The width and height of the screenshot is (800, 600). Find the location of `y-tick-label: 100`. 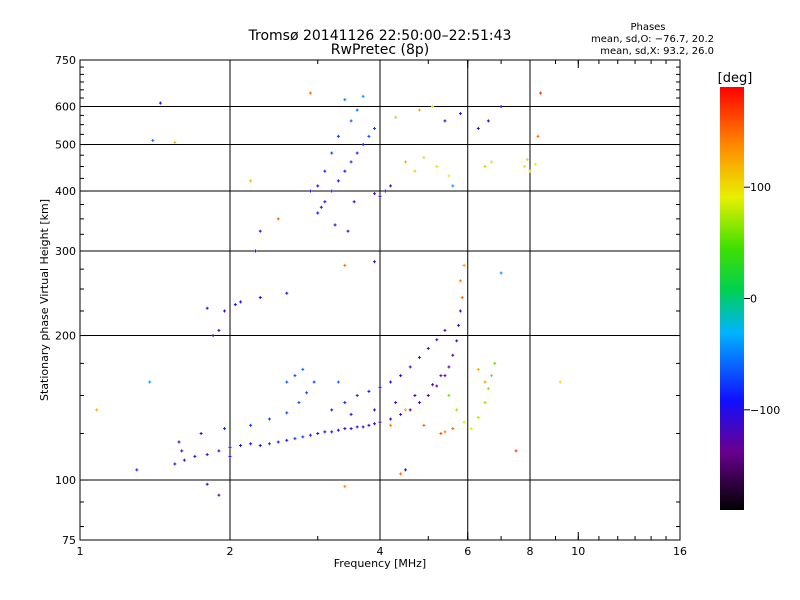

y-tick-label: 100 is located at coordinates (65, 480).